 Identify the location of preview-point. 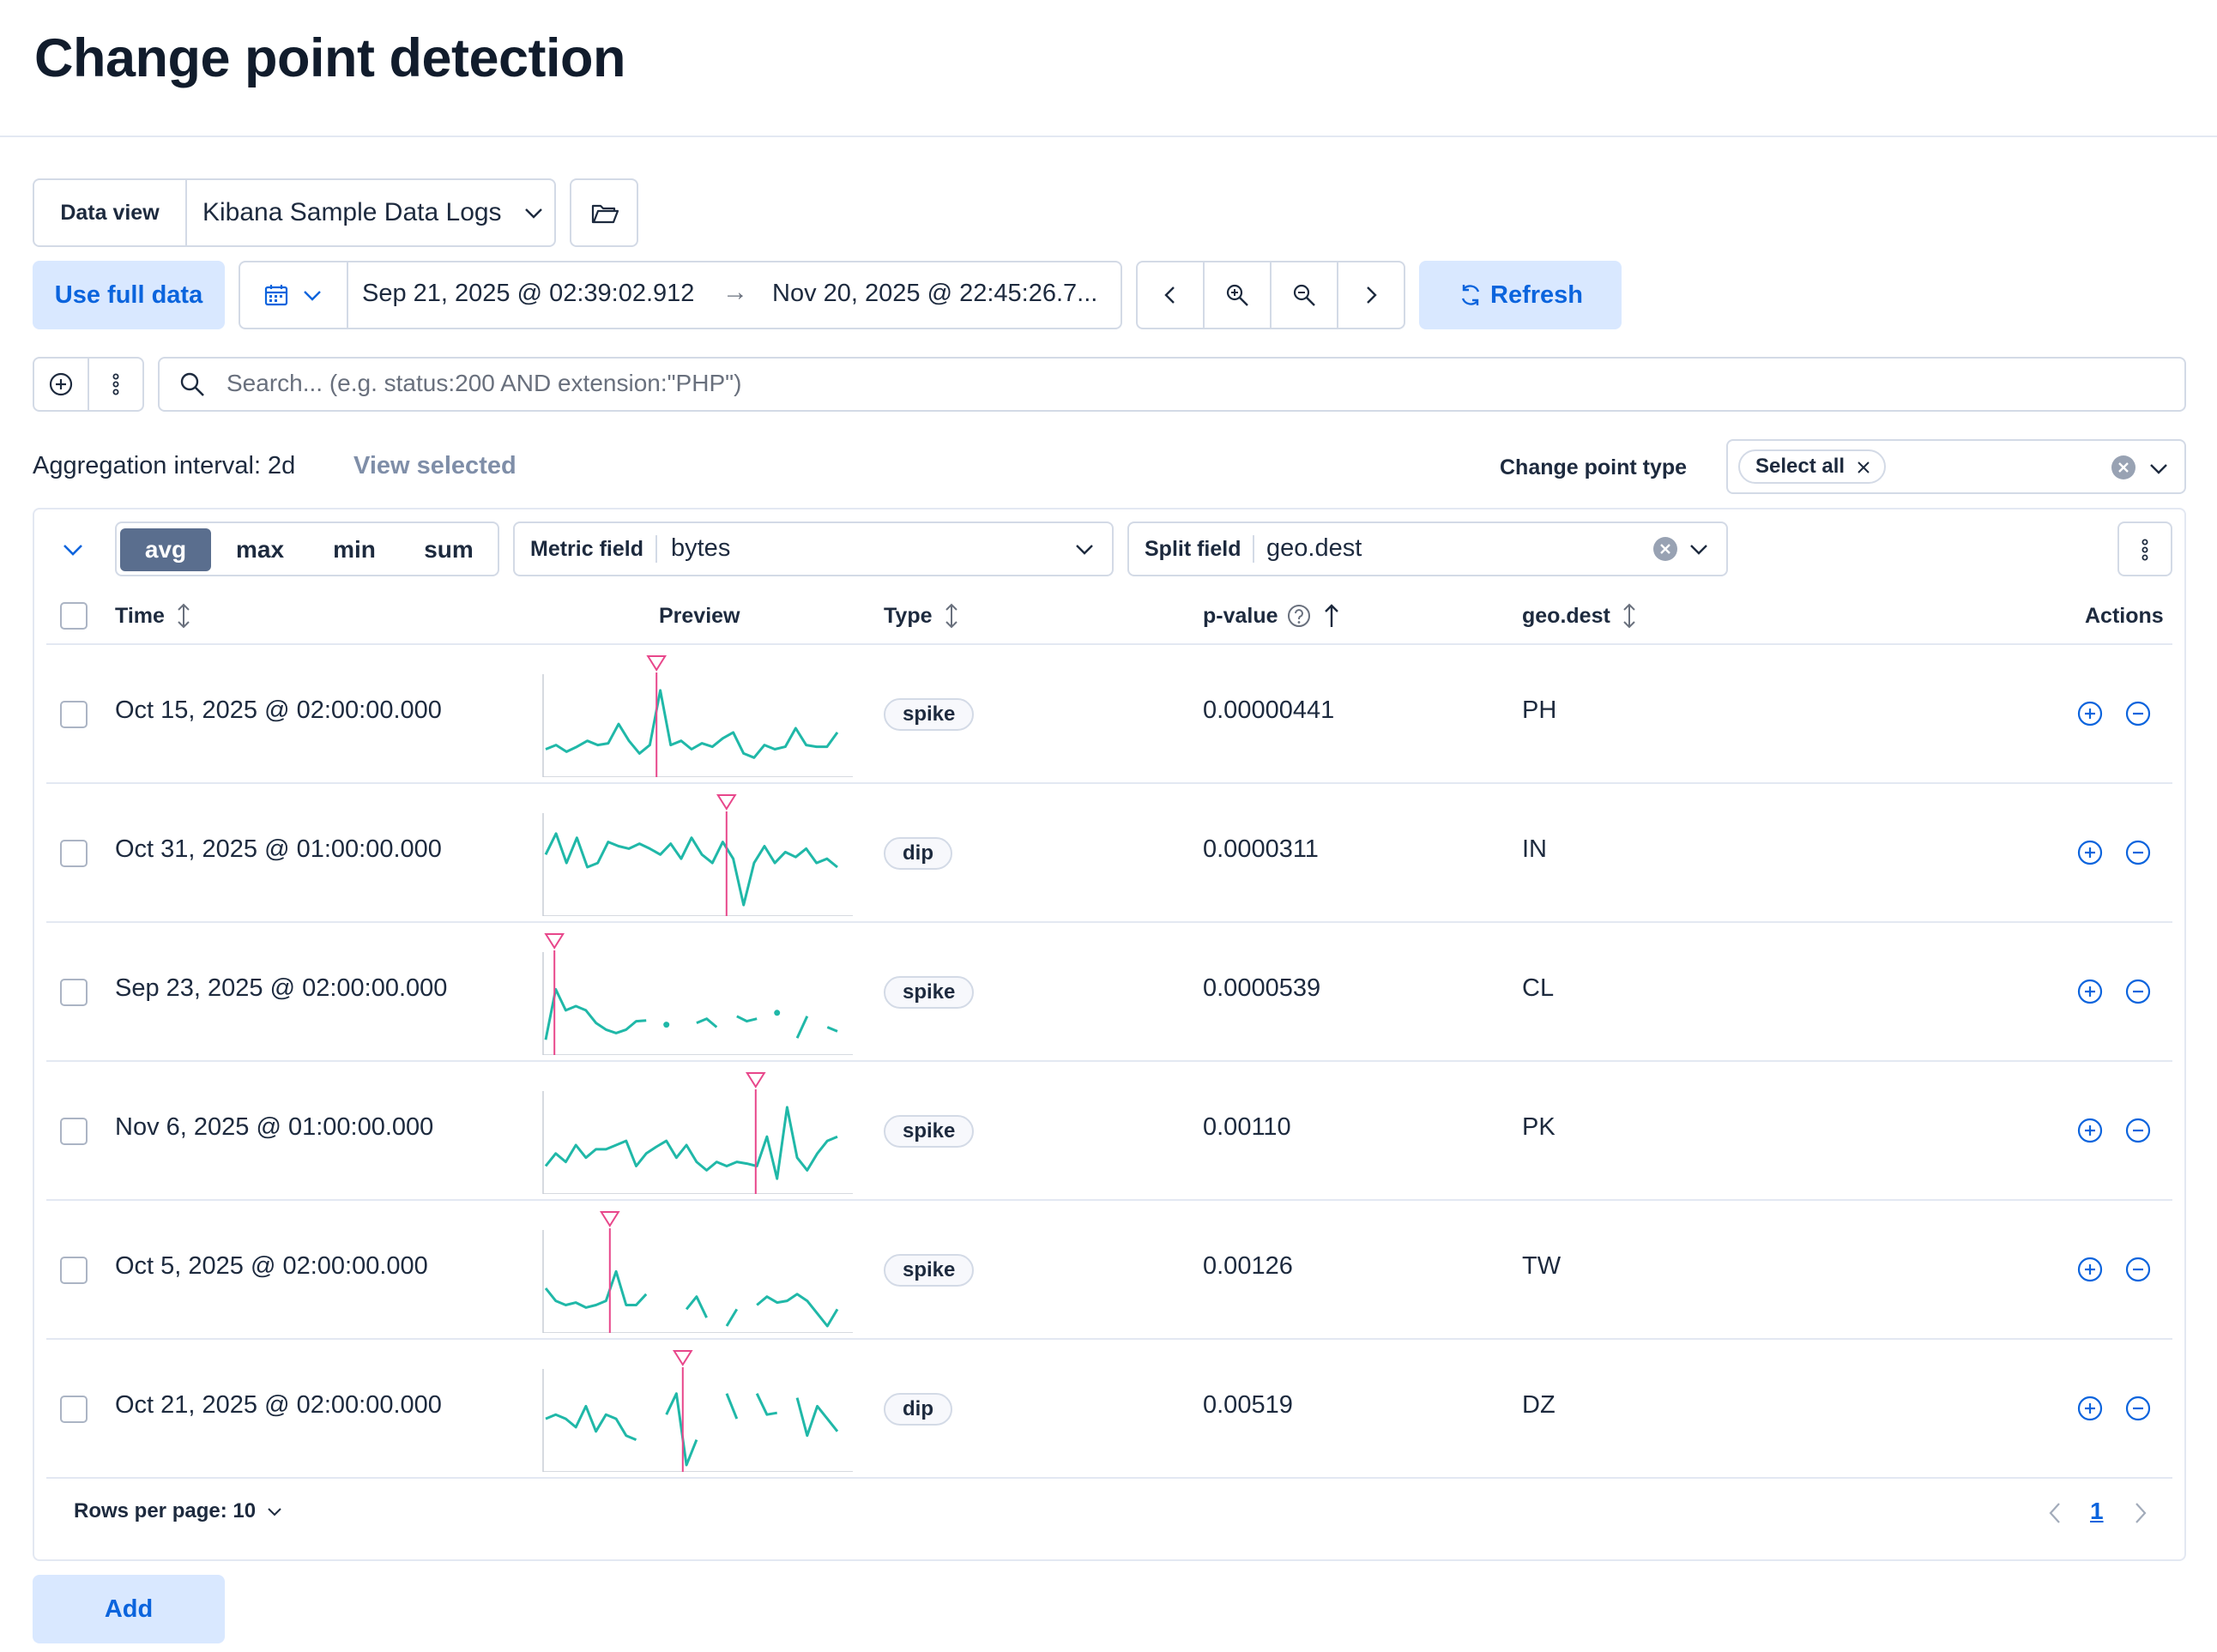
(666, 1025).